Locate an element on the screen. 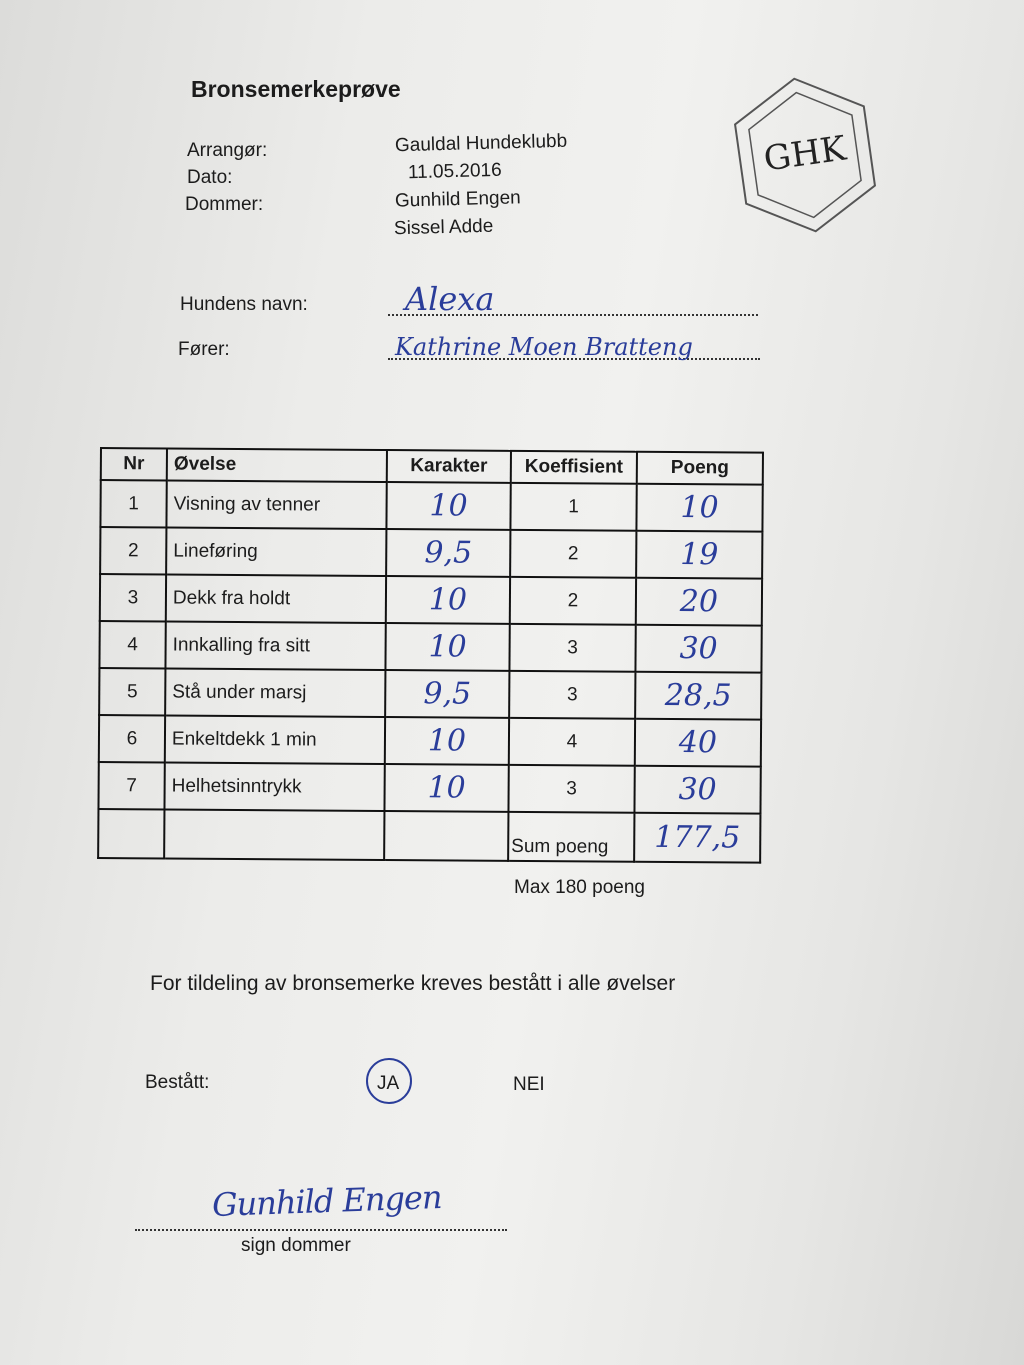 The width and height of the screenshot is (1024, 1365). club-stamp: GHK is located at coordinates (805, 155).